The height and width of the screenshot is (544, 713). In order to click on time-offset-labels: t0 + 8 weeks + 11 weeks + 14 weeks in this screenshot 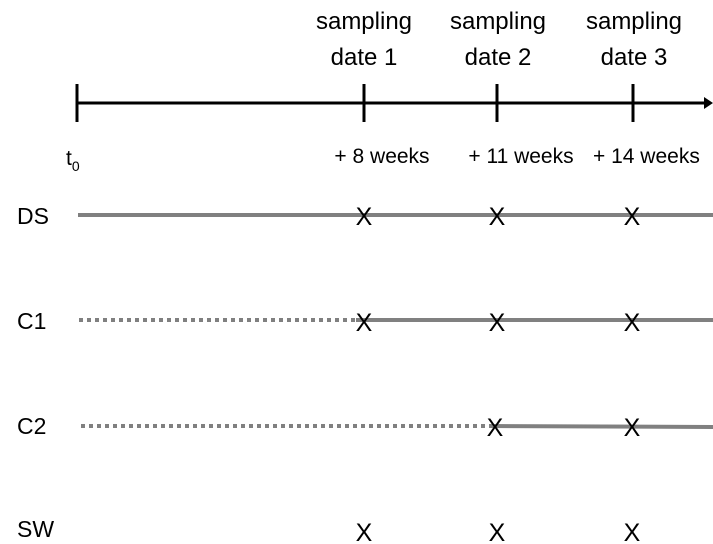, I will do `click(383, 159)`.